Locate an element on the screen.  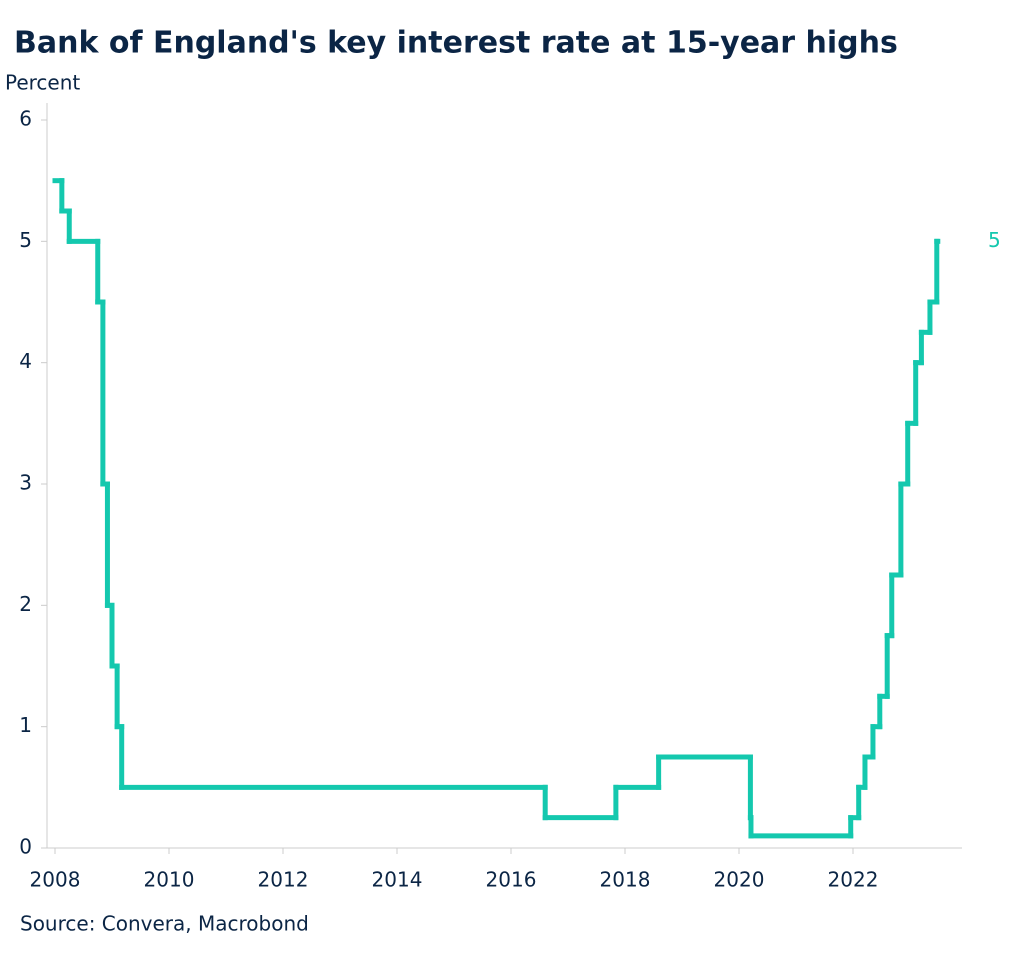
y-tick-label: 1 is located at coordinates (25, 725).